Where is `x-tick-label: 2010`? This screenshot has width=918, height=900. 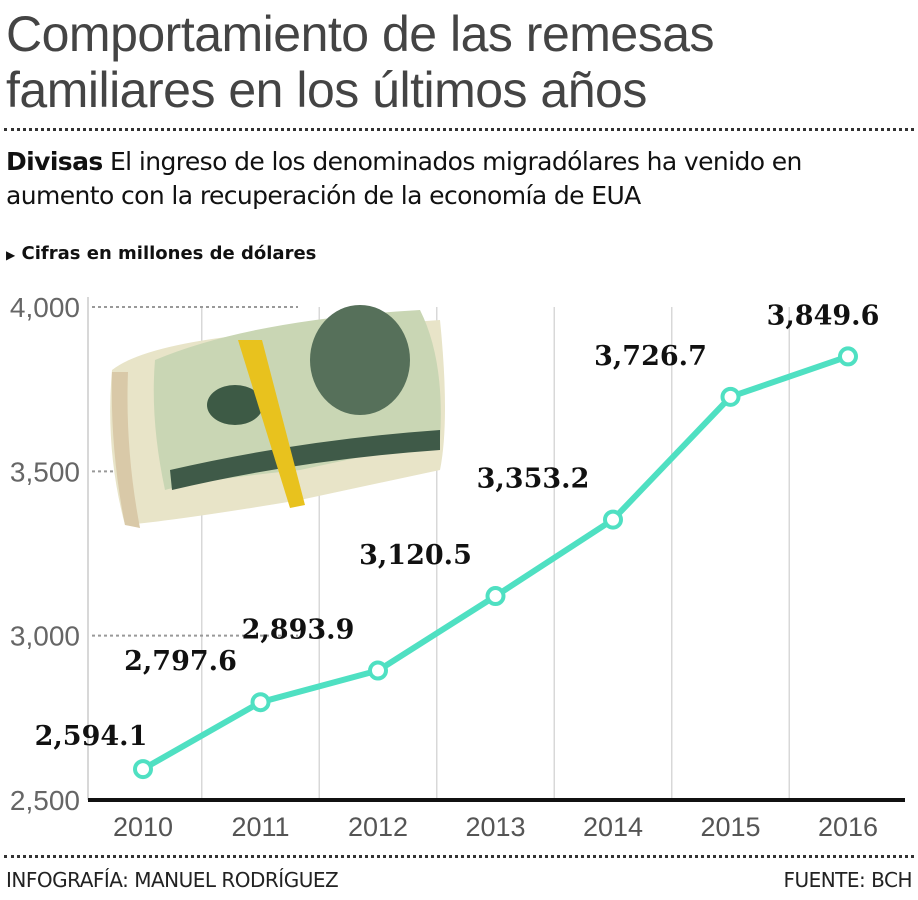 x-tick-label: 2010 is located at coordinates (143, 827).